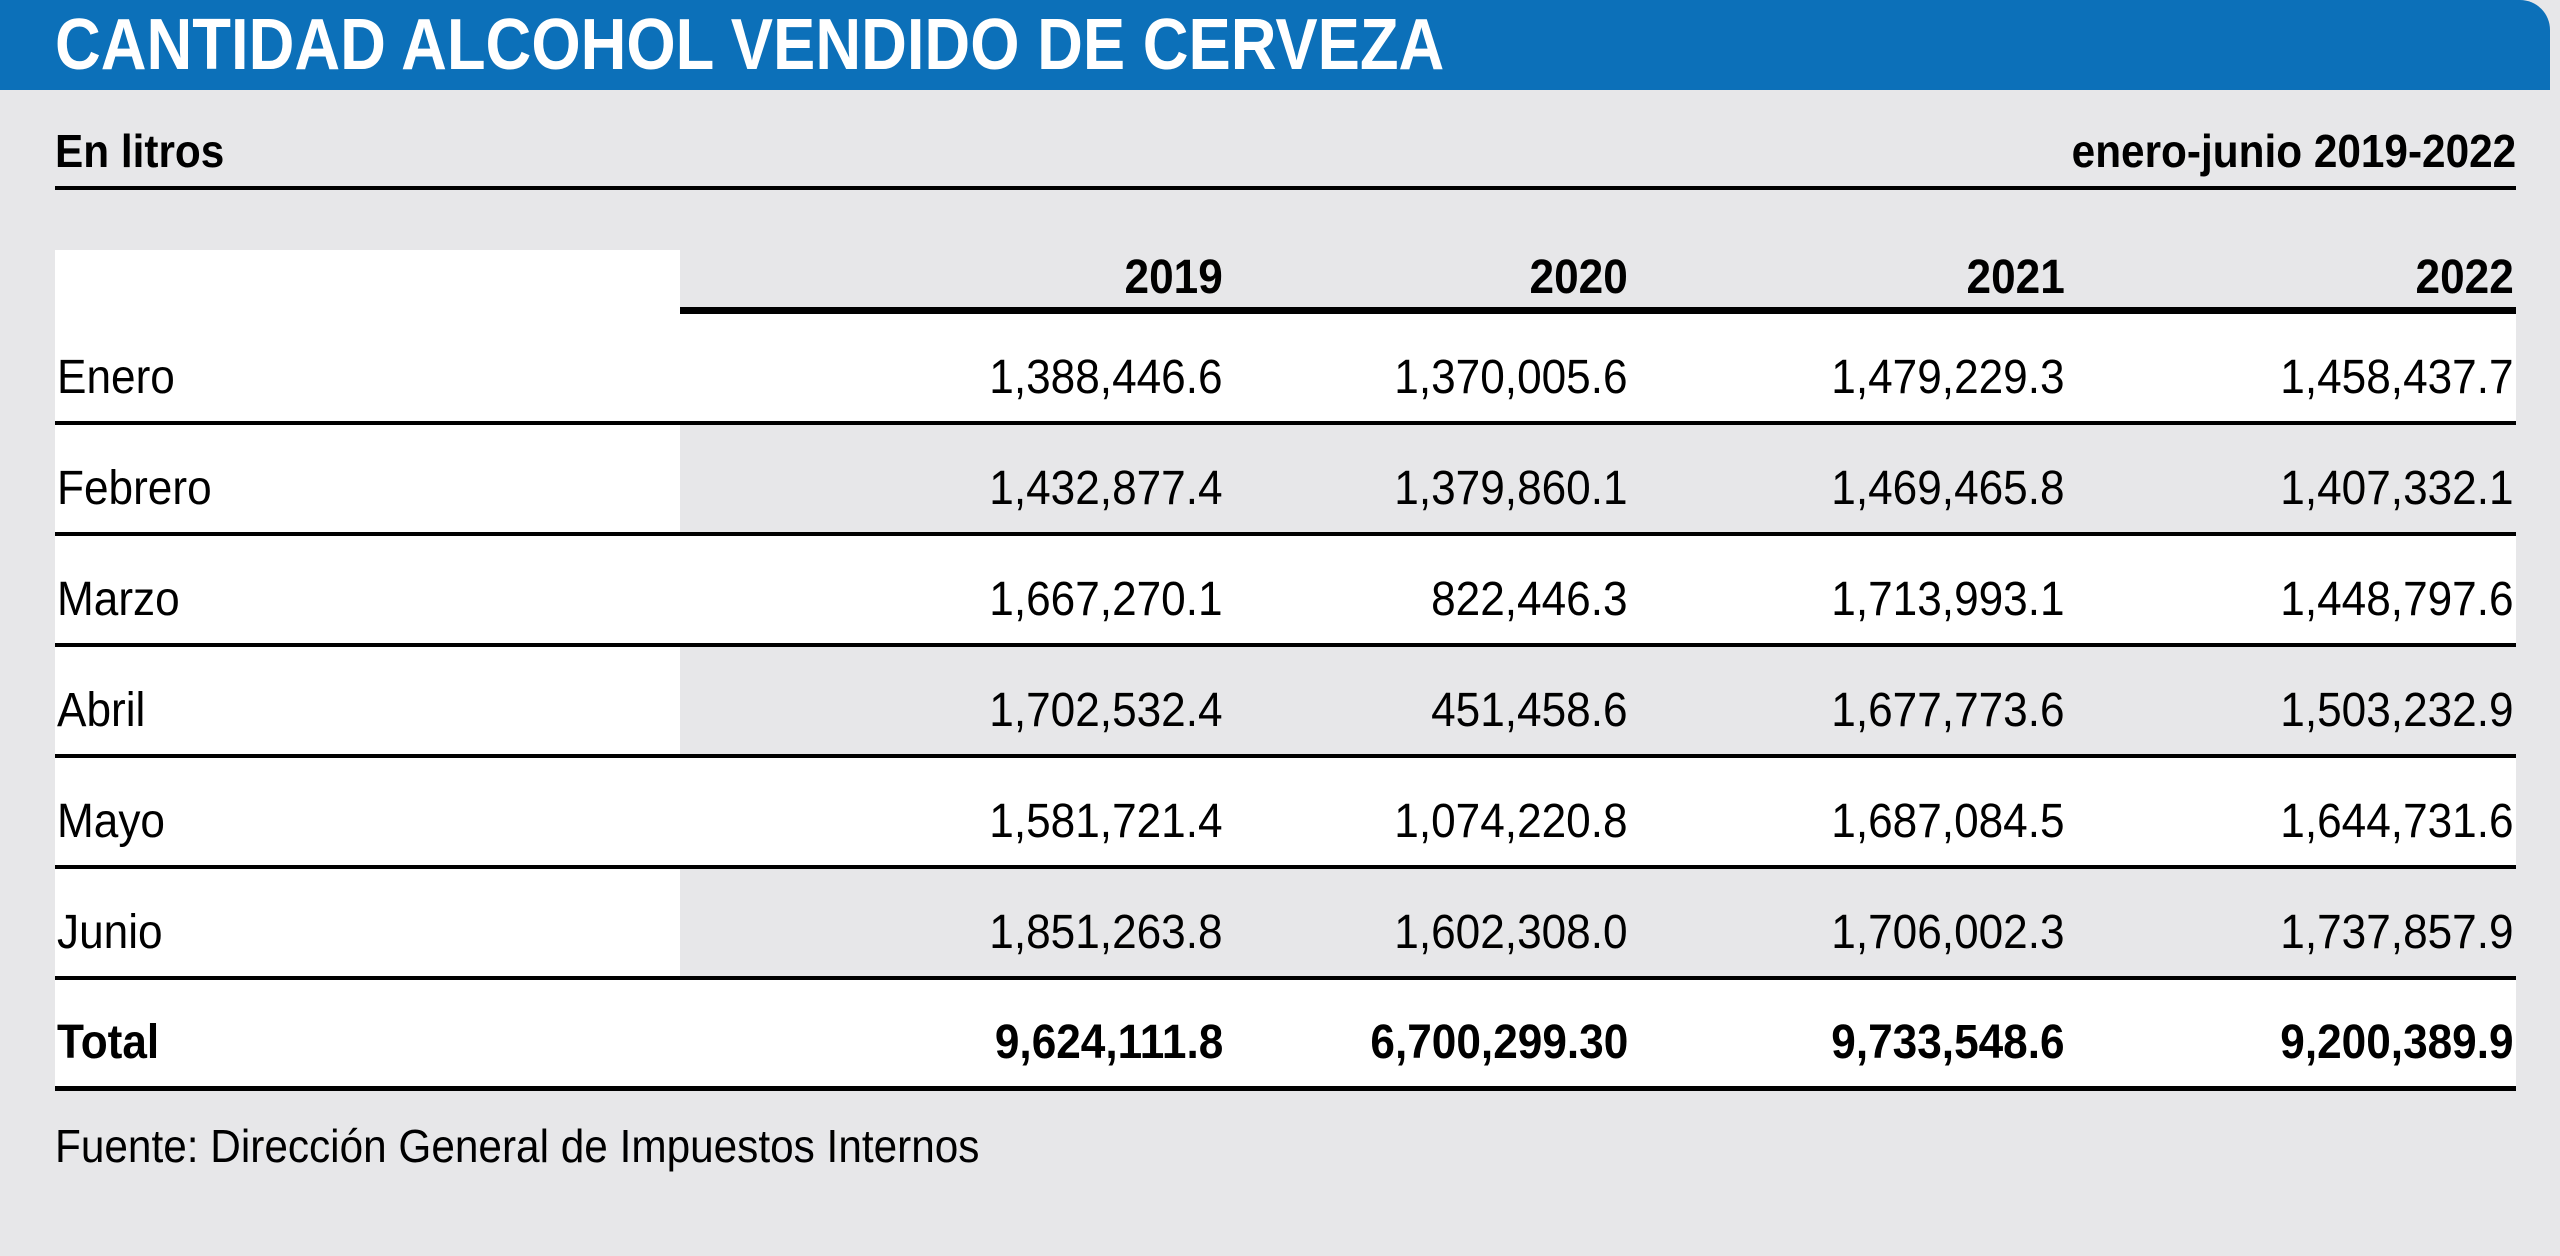 This screenshot has height=1256, width=2560. I want to click on row-label: Febrero, so click(134, 488).